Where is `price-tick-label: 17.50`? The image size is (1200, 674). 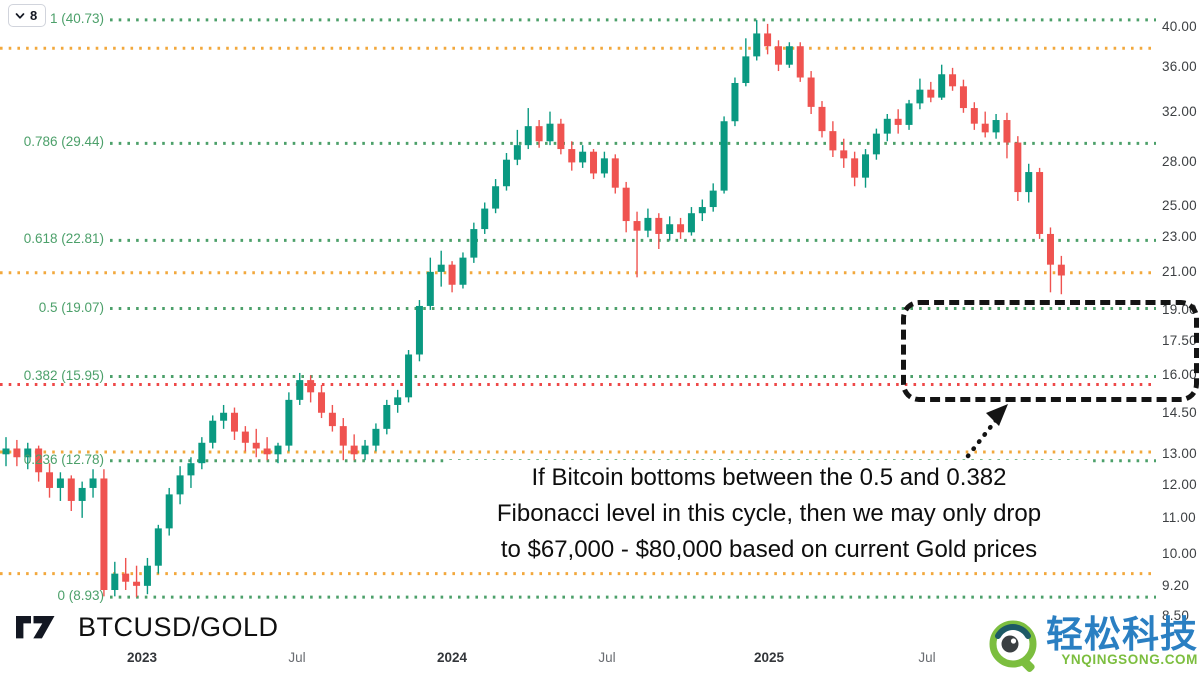
price-tick-label: 17.50 is located at coordinates (1179, 341).